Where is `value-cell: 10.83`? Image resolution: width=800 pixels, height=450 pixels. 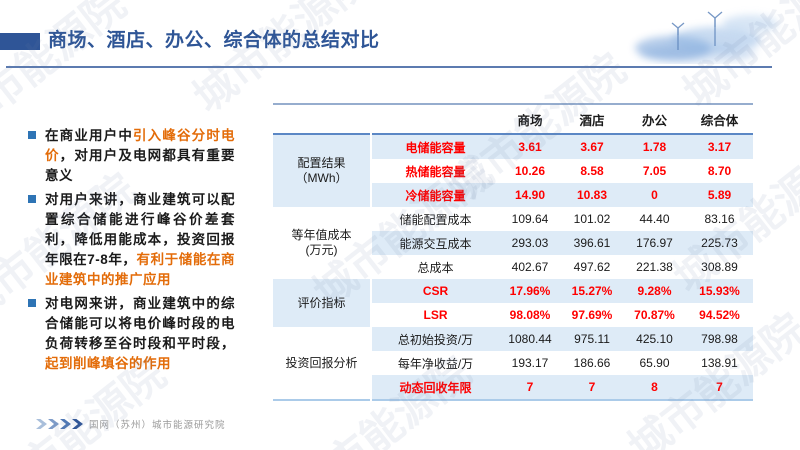
value-cell: 10.83 is located at coordinates (592, 195).